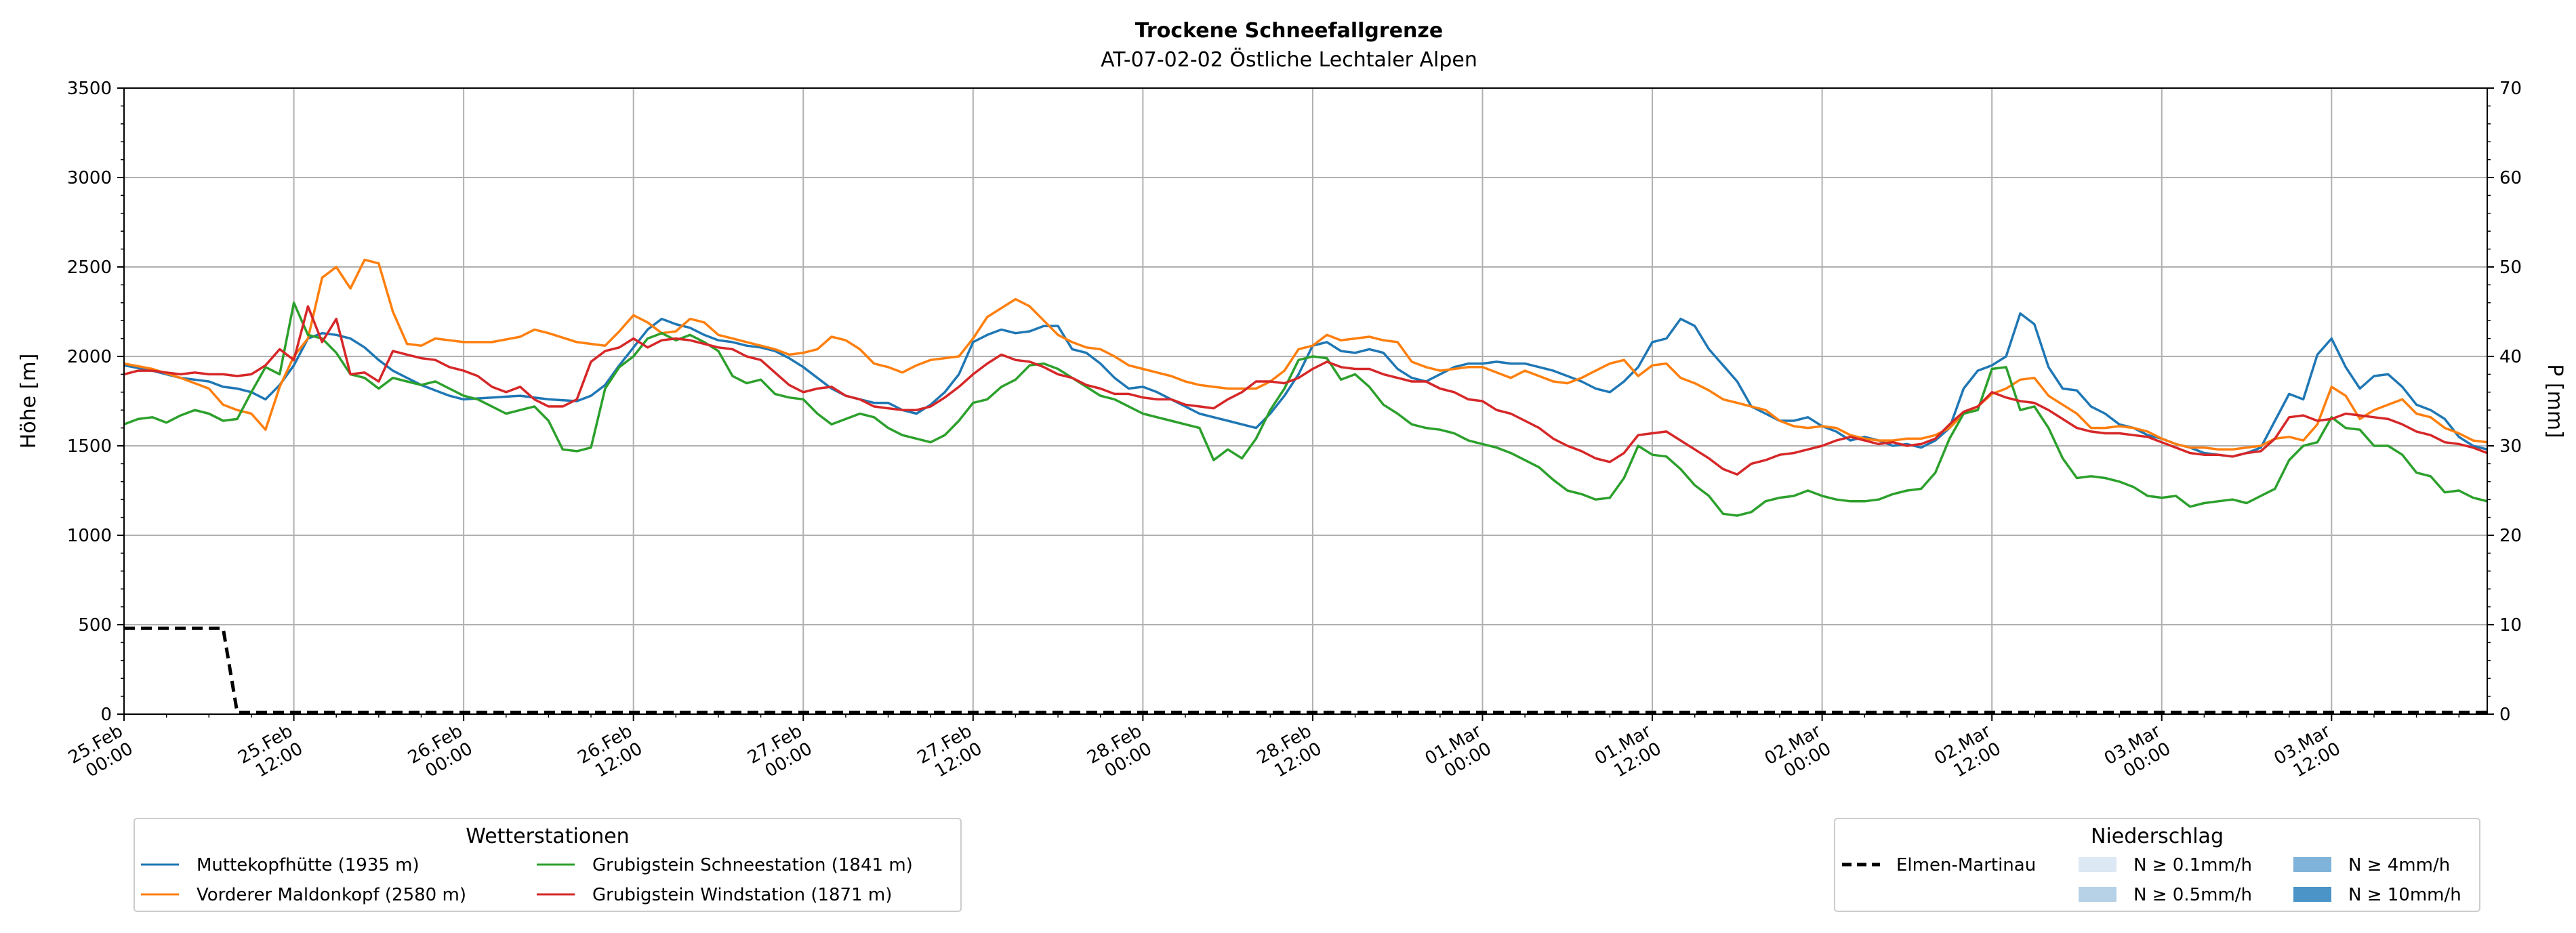 The height and width of the screenshot is (933, 2576). I want to click on legend-precip-title: Niederschlag, so click(2157, 836).